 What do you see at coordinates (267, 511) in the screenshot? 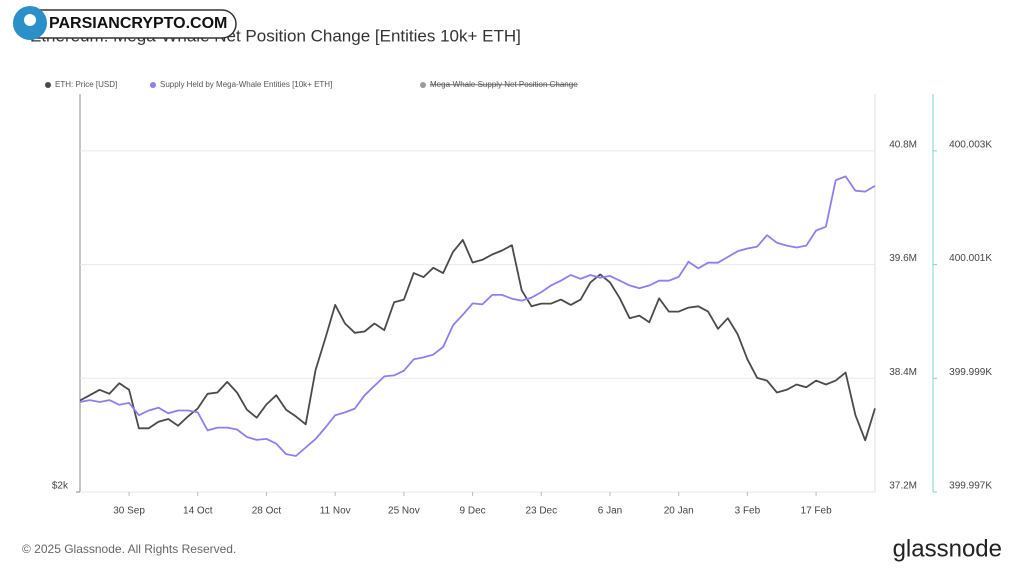
I see `x-tick-label: 28 Oct` at bounding box center [267, 511].